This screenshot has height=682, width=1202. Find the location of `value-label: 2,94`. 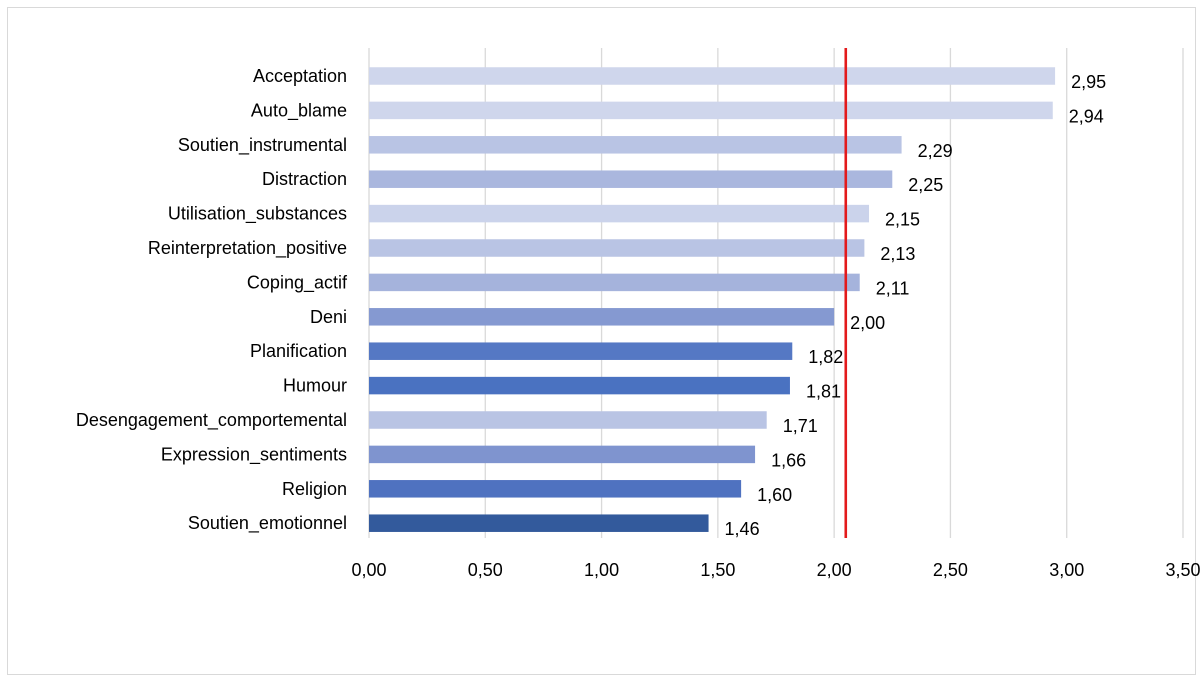

value-label: 2,94 is located at coordinates (1086, 116).